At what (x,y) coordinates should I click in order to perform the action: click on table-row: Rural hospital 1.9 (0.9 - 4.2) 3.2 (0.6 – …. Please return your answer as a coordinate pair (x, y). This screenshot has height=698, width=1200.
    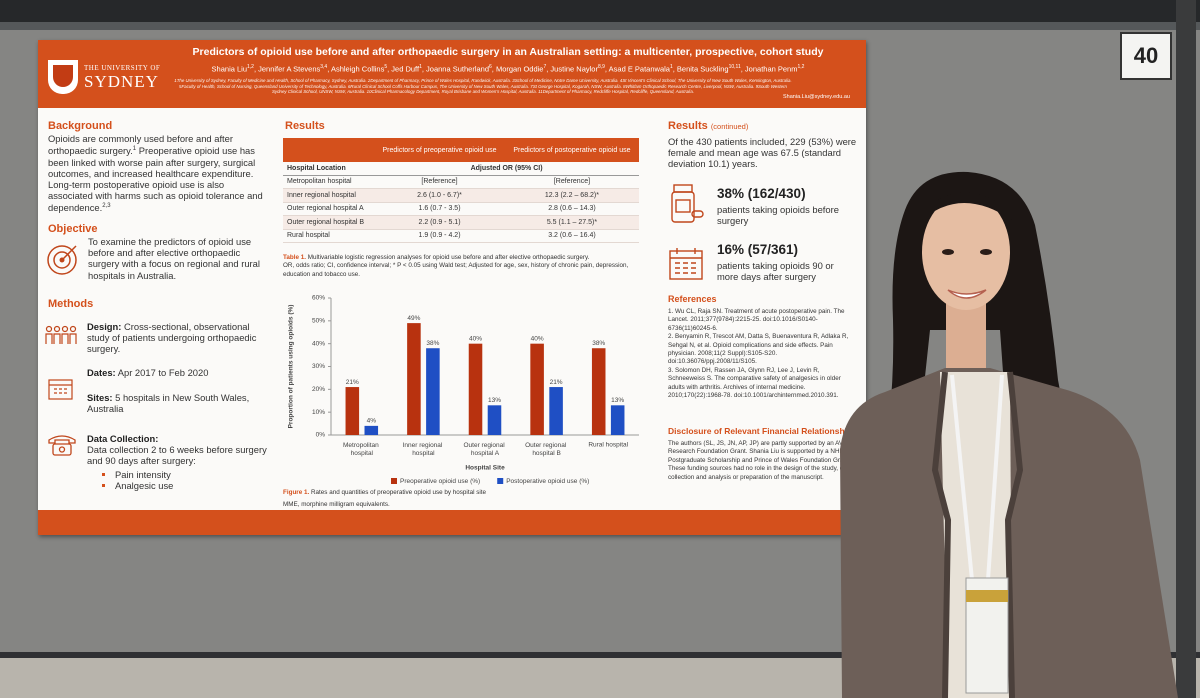
    Looking at the image, I should click on (461, 236).